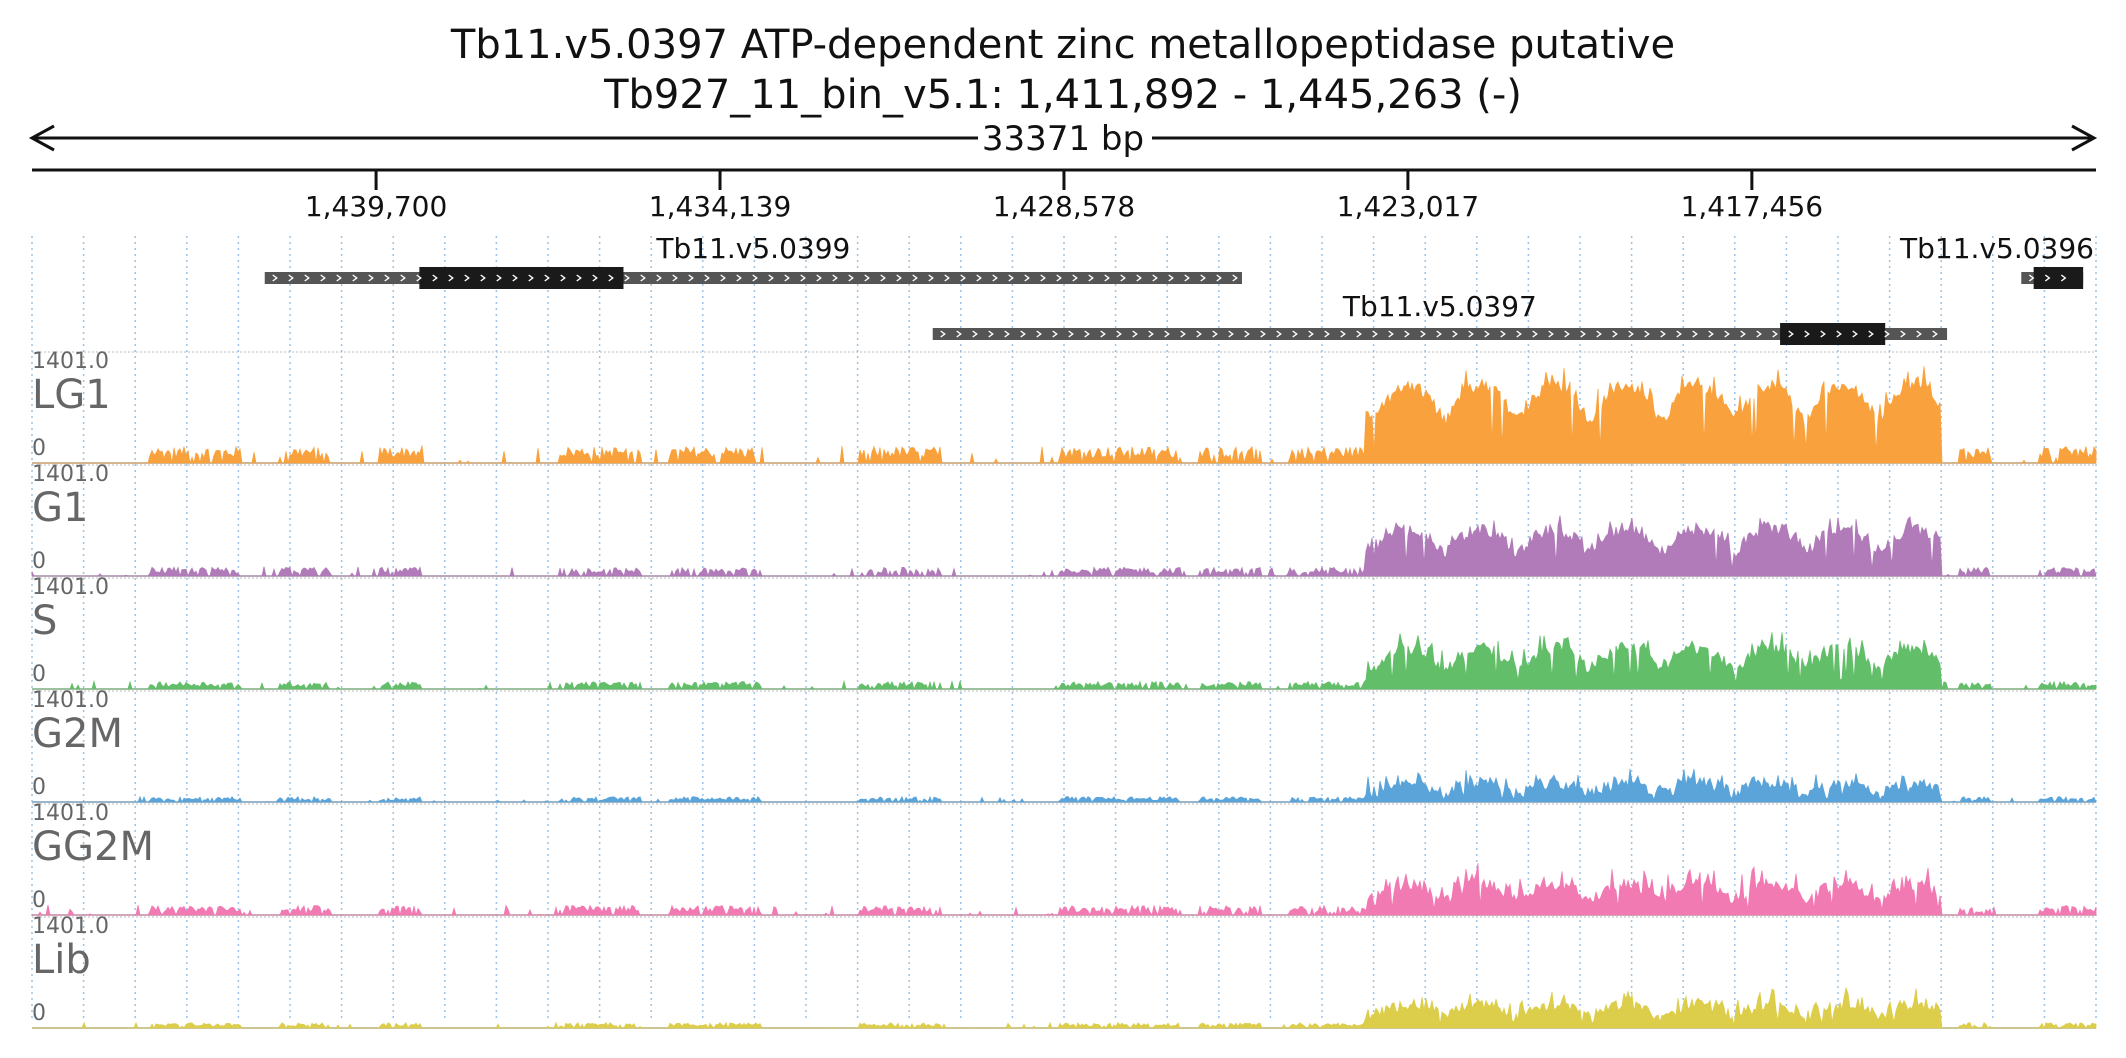 The image size is (2126, 1058). I want to click on gene-label: Tb11.v5.0396, so click(1996, 248).